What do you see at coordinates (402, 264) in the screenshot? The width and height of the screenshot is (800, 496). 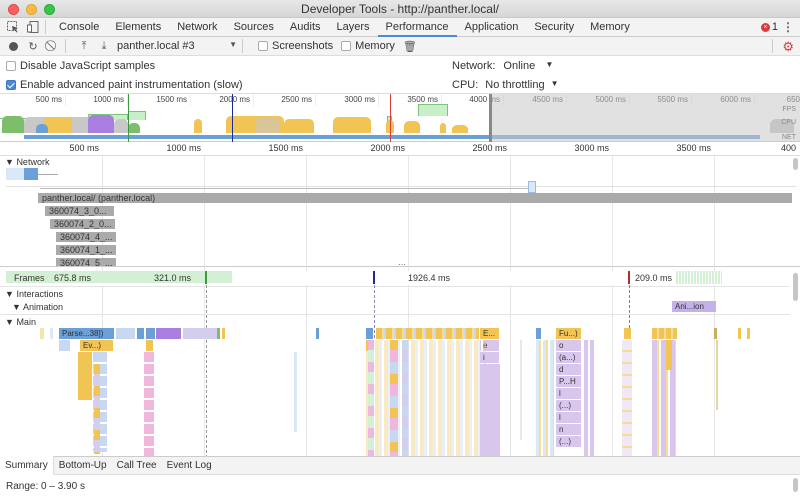 I see `split-resizer: ⋯` at bounding box center [402, 264].